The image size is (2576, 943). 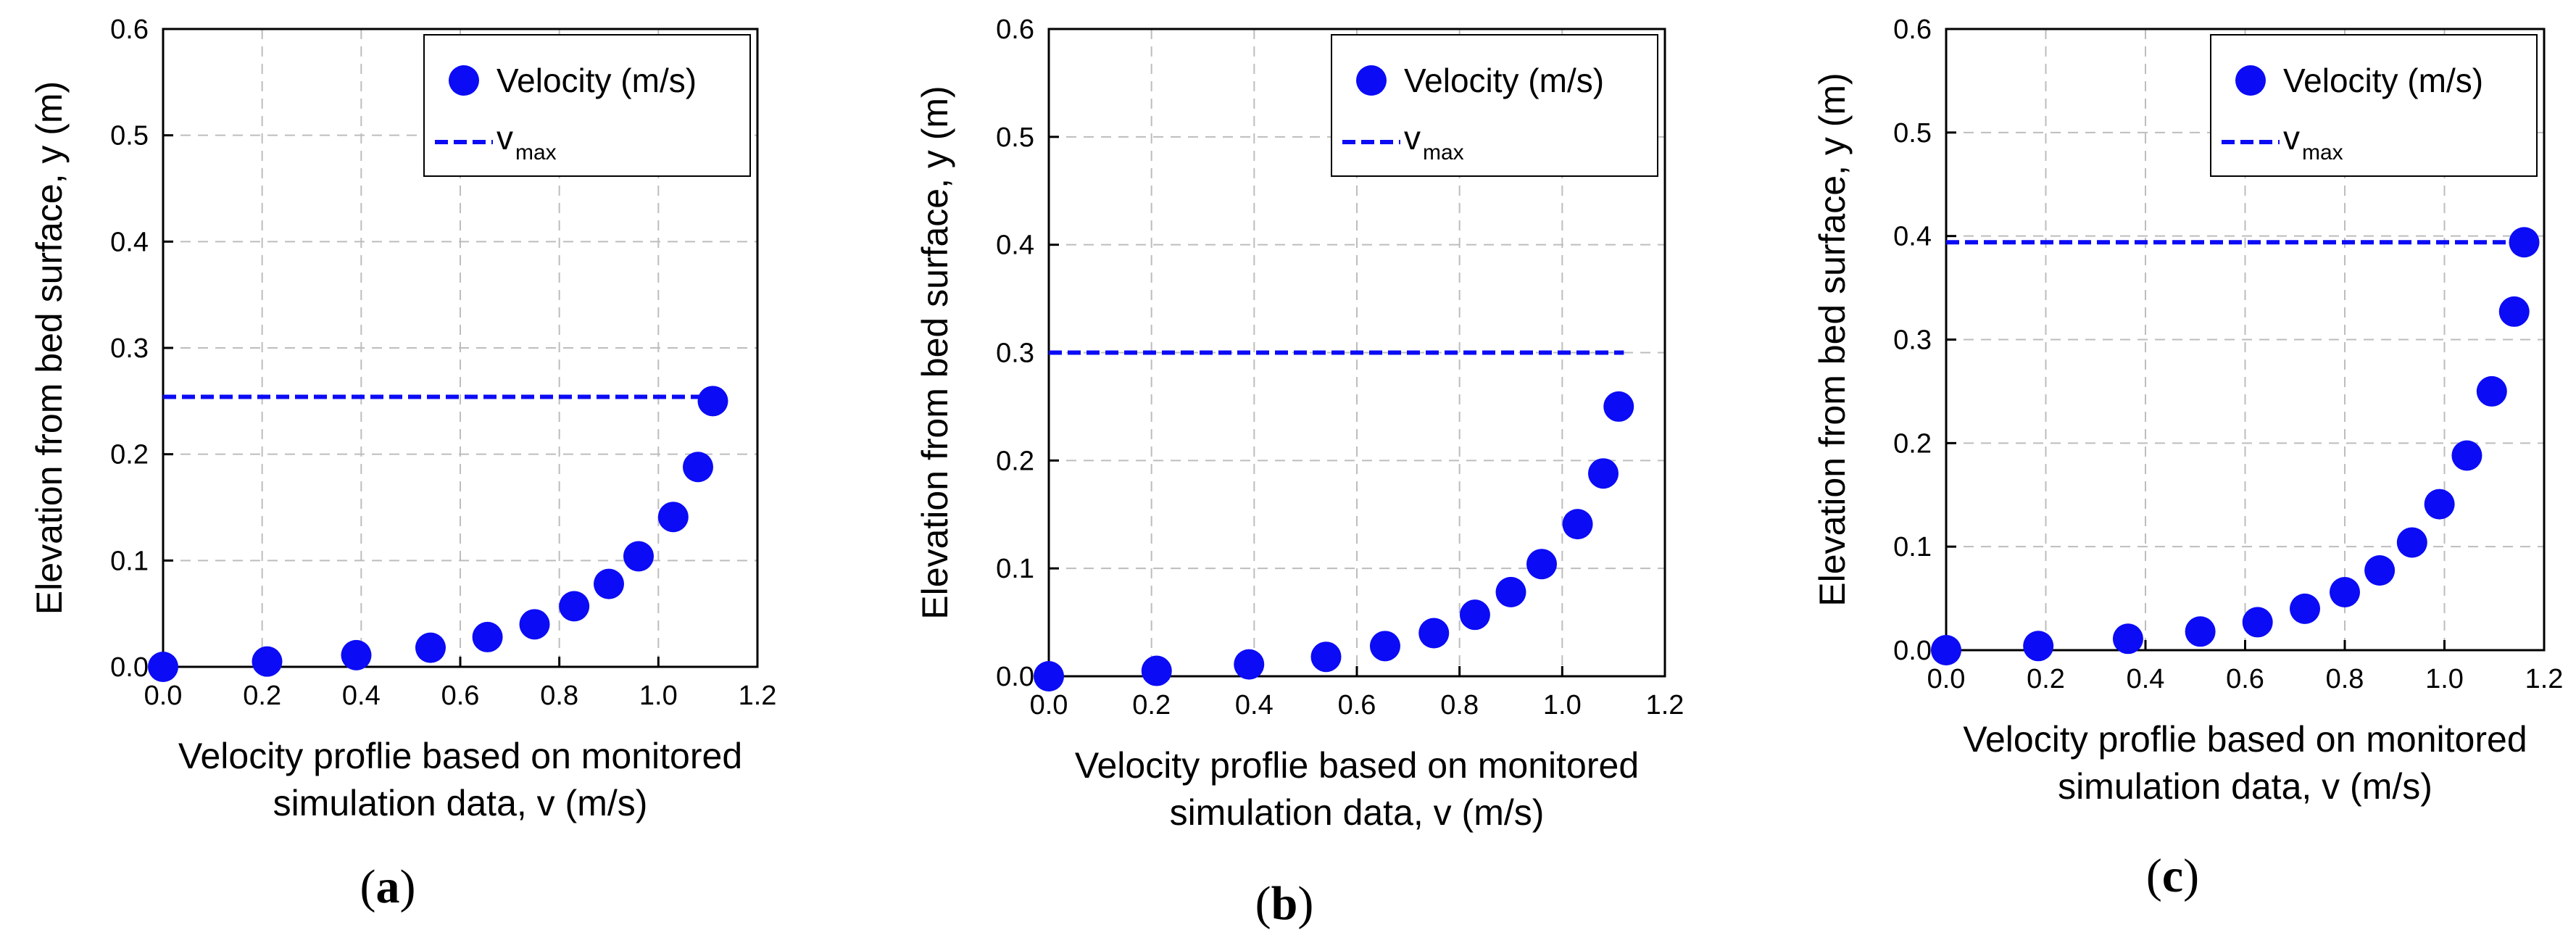 I want to click on panel-caption: (c), so click(x=2172, y=875).